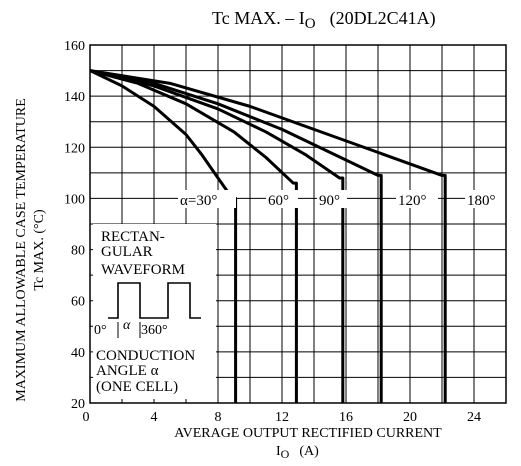  Describe the element at coordinates (127, 252) in the screenshot. I see `inset-line2: GULAR` at that location.